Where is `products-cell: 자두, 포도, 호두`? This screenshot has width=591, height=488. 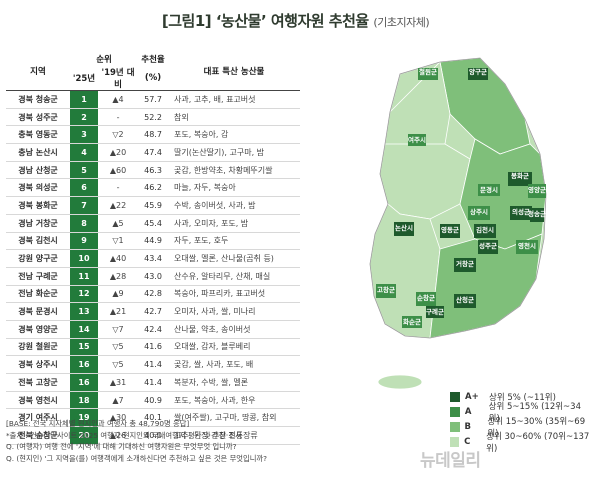 products-cell: 자두, 포도, 호두 is located at coordinates (234, 241).